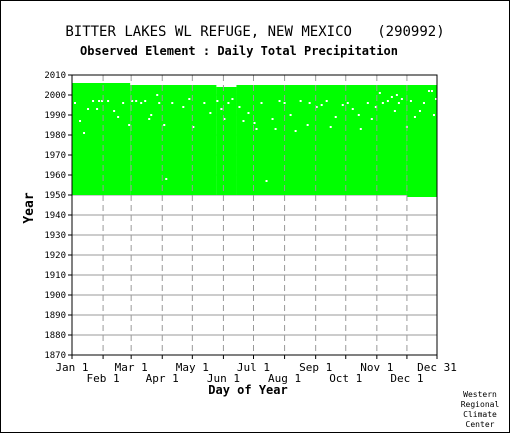 The height and width of the screenshot is (433, 510). I want to click on x-tick-label: May 1, so click(192, 367).